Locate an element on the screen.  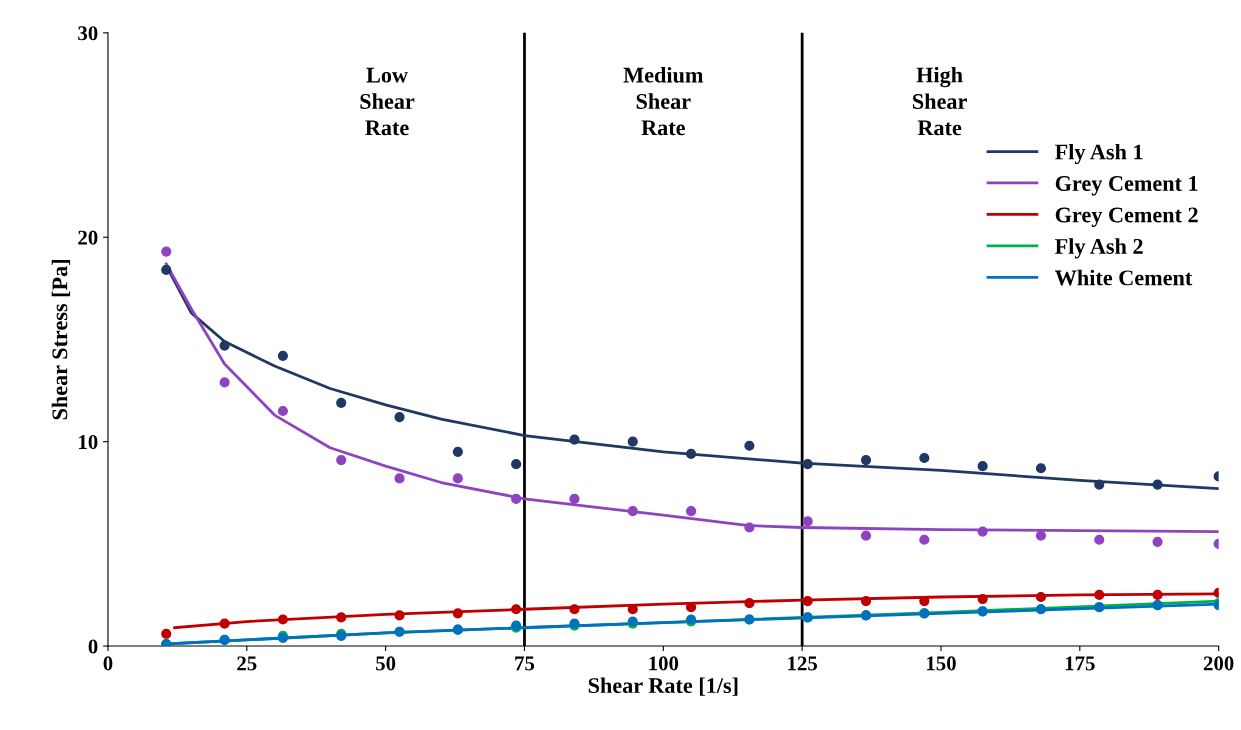
y-tick-label: 20 is located at coordinates (88, 237).